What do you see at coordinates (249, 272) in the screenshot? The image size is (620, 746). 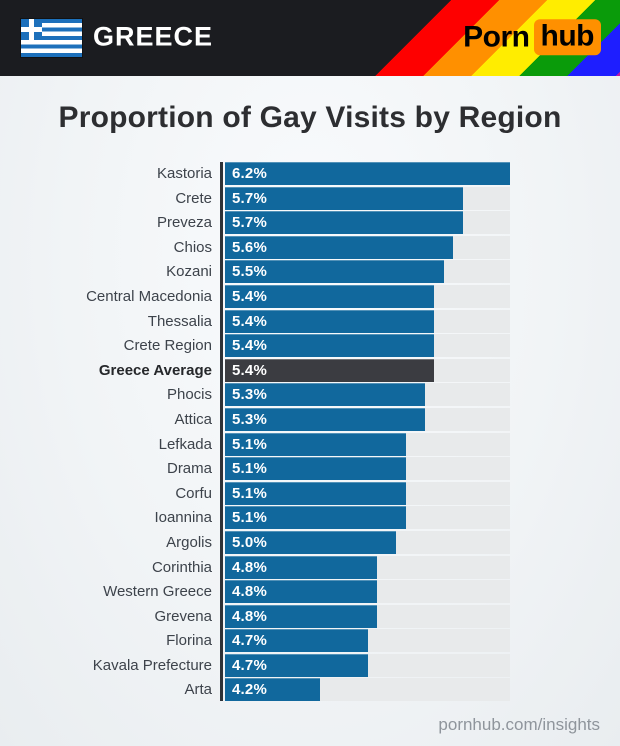 I see `bar-value-label: 5.5%` at bounding box center [249, 272].